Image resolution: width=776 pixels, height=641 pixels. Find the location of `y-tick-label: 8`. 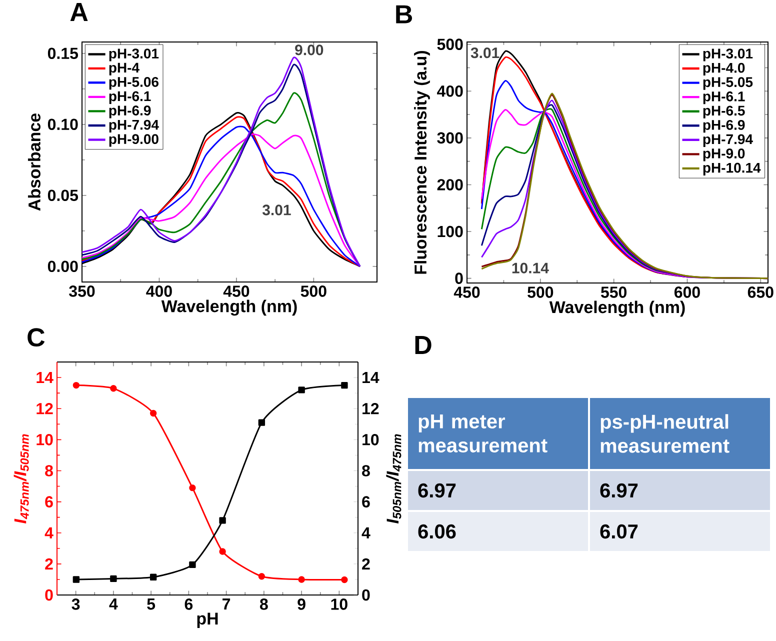

y-tick-label: 8 is located at coordinates (49, 470).